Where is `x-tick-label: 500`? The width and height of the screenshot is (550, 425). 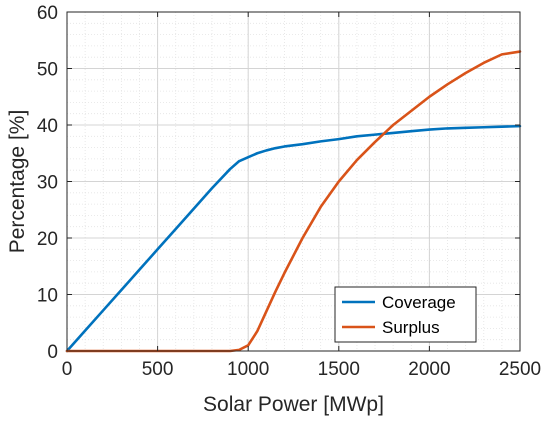
x-tick-label: 500 is located at coordinates (158, 369).